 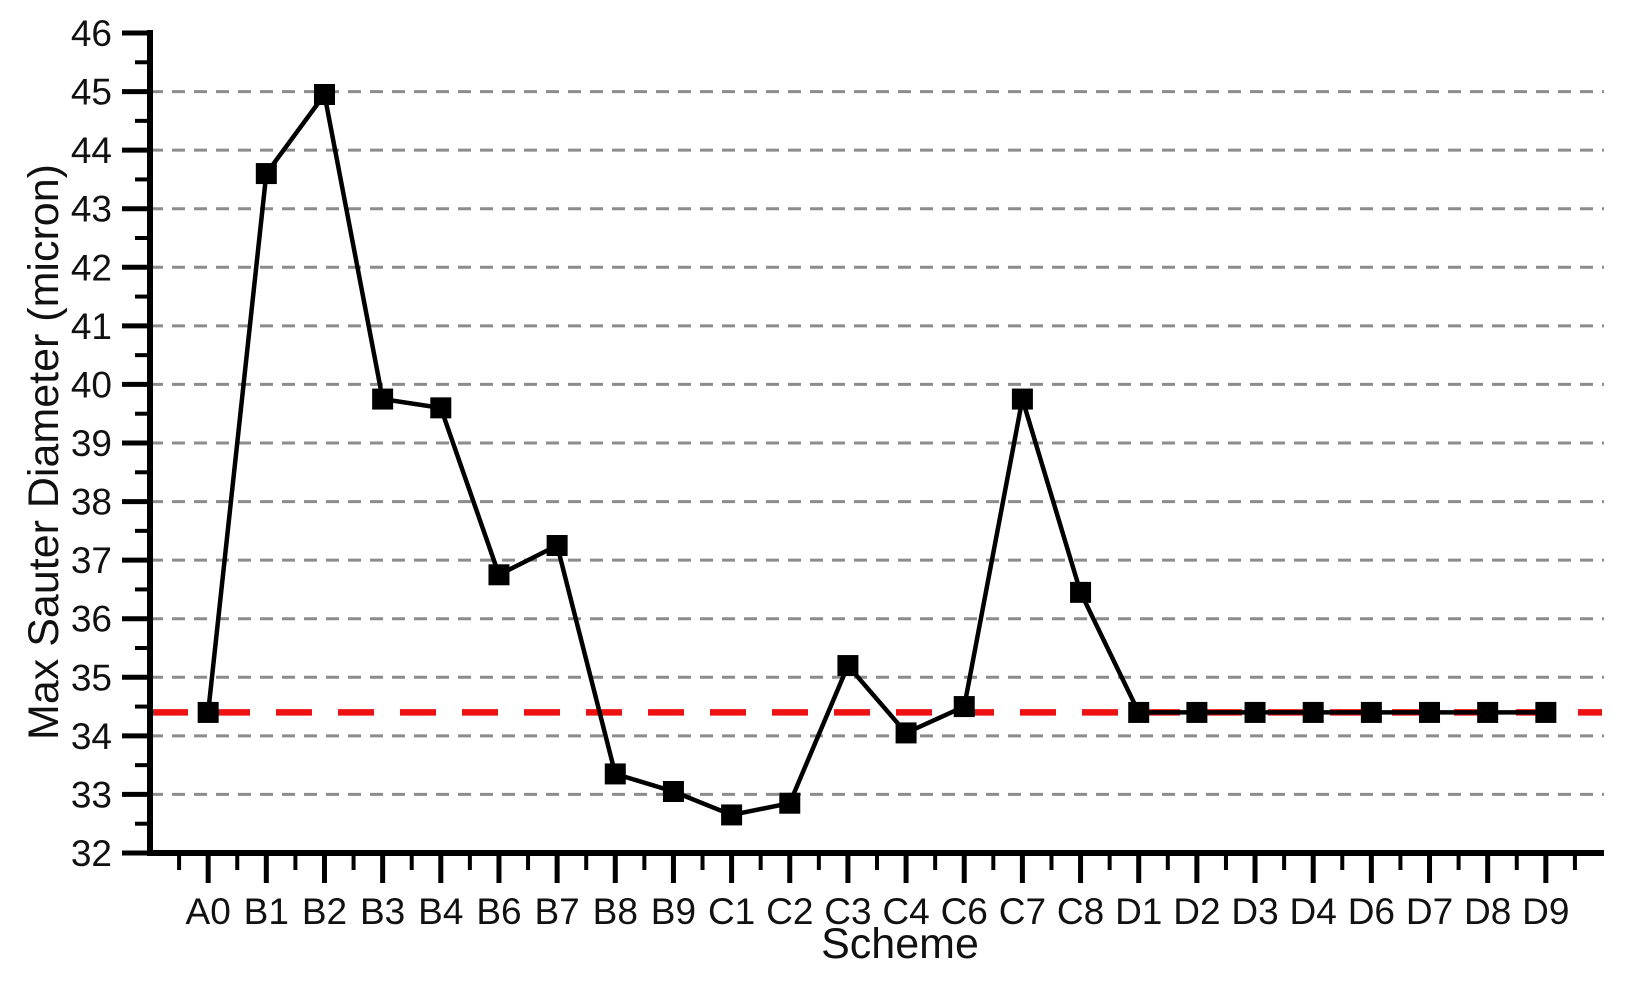 What do you see at coordinates (441, 408) in the screenshot?
I see `data-point-B4` at bounding box center [441, 408].